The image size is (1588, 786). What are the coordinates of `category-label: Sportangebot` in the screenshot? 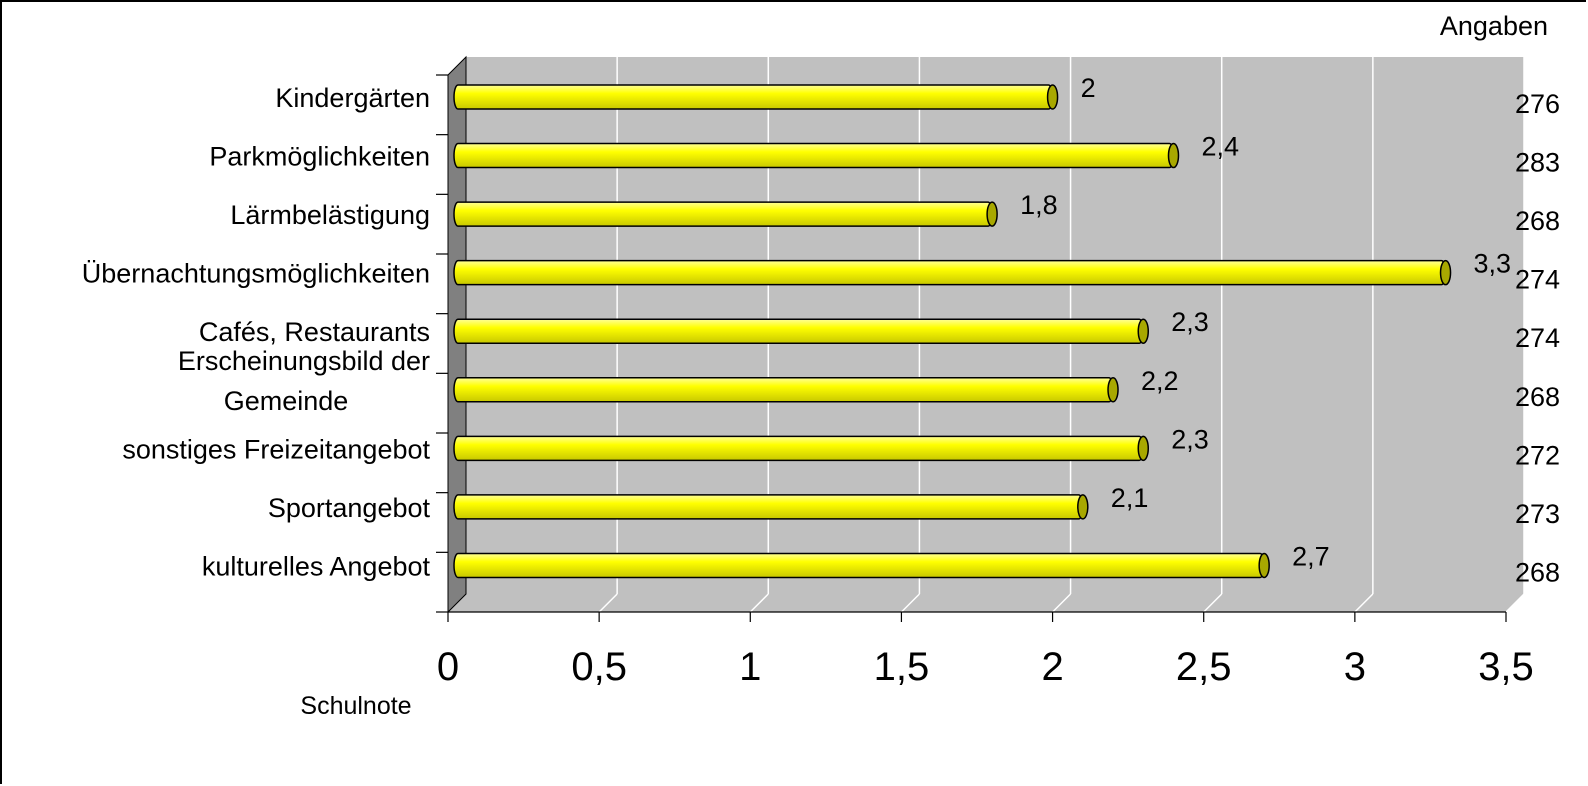 It's located at (349, 508).